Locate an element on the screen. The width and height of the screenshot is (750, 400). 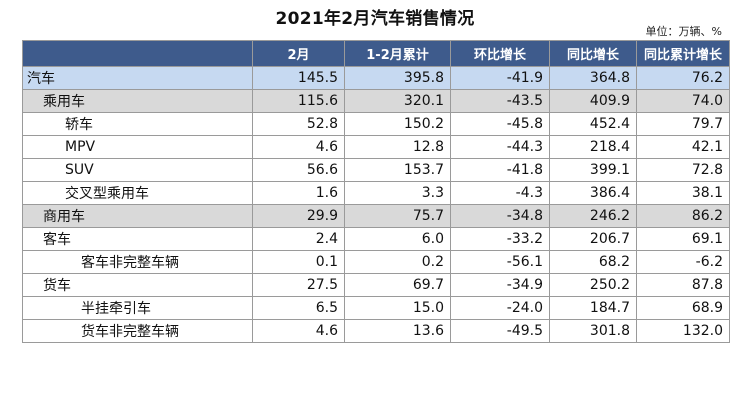
table-cell: 79.7 is located at coordinates (683, 124).